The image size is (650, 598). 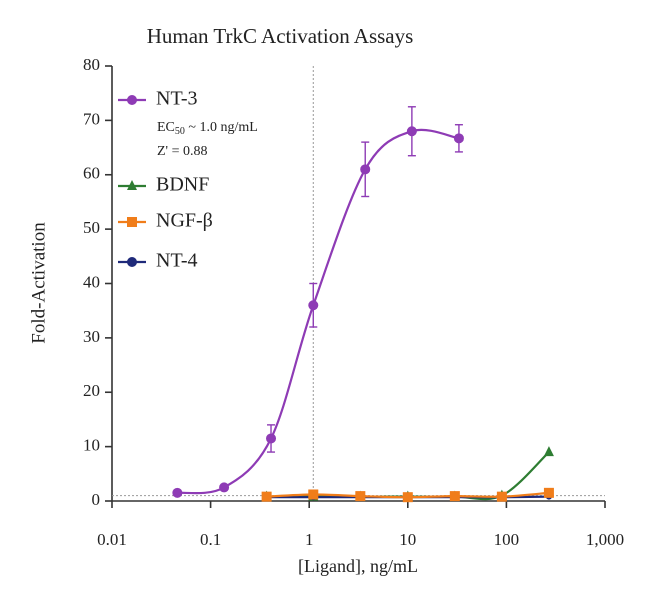 I want to click on x-tick-label: 100, so click(x=507, y=539).